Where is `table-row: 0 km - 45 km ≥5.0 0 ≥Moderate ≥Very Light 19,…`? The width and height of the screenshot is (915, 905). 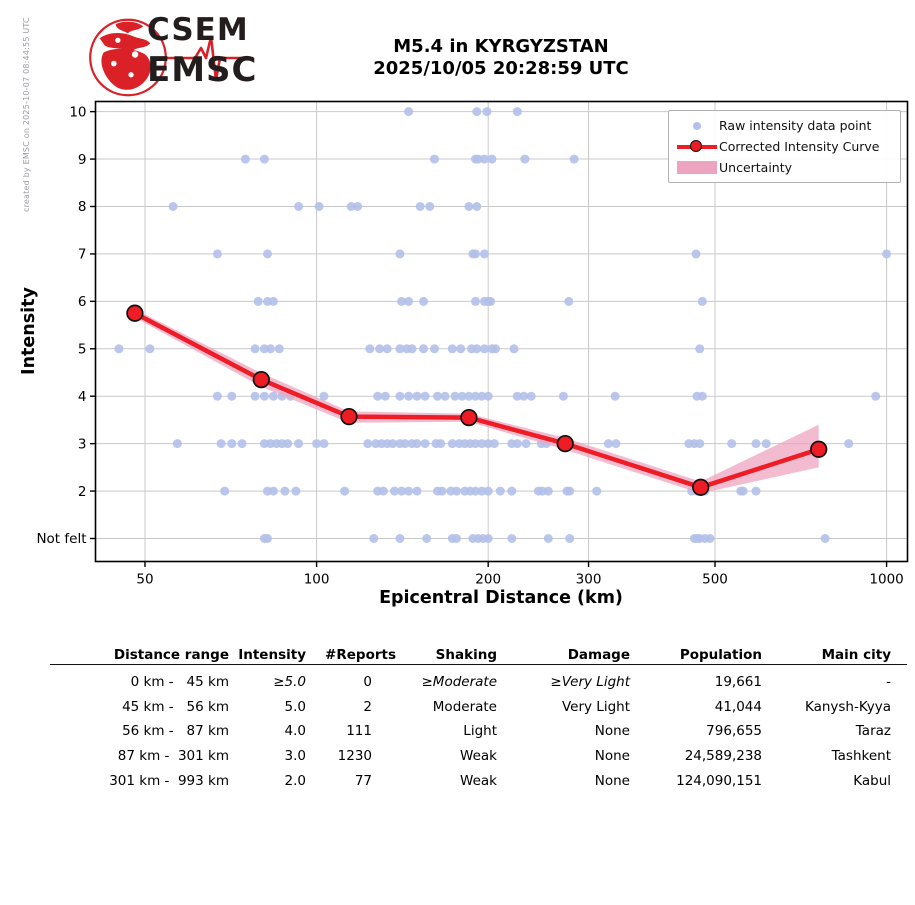 table-row: 0 km - 45 km ≥5.0 0 ≥Moderate ≥Very Light 19,… is located at coordinates (469, 682).